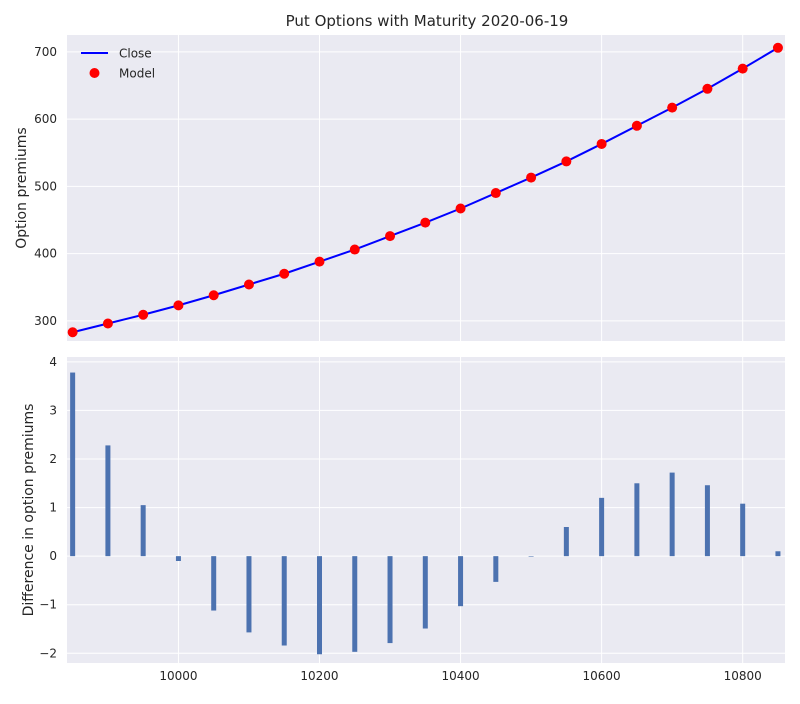 This screenshot has width=800, height=704. Describe the element at coordinates (118, 64) in the screenshot. I see `legend: Close Model` at that location.